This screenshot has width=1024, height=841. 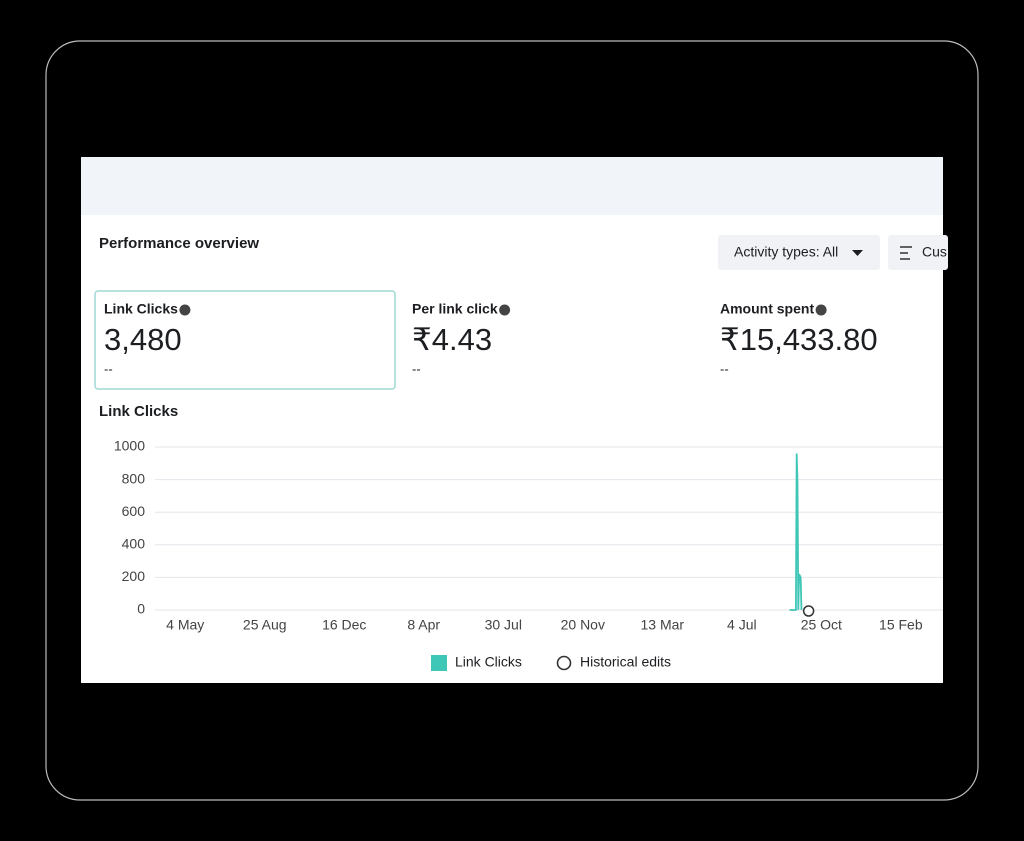 What do you see at coordinates (767, 309) in the screenshot?
I see `metric-label: Amount spent` at bounding box center [767, 309].